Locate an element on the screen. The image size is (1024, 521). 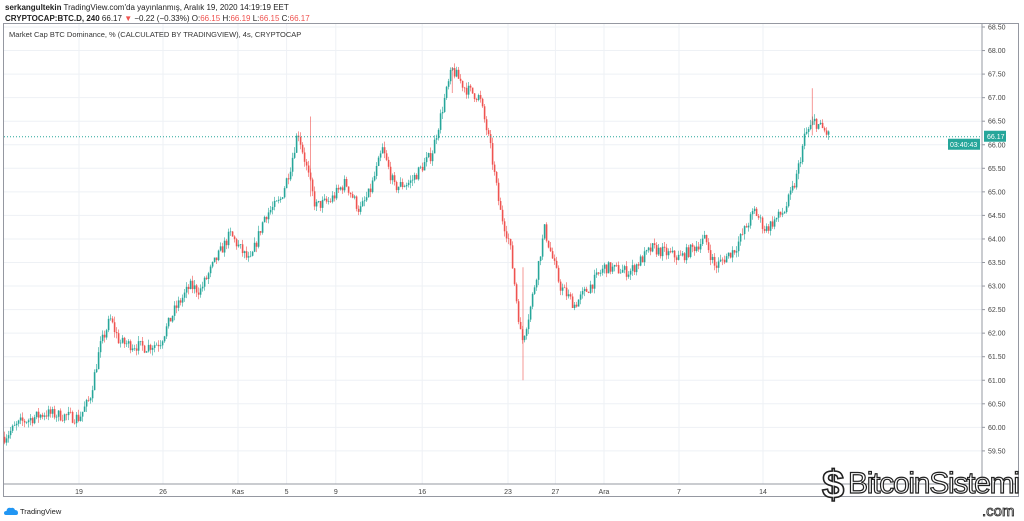
y-tick-label: 67.00 is located at coordinates (997, 98).